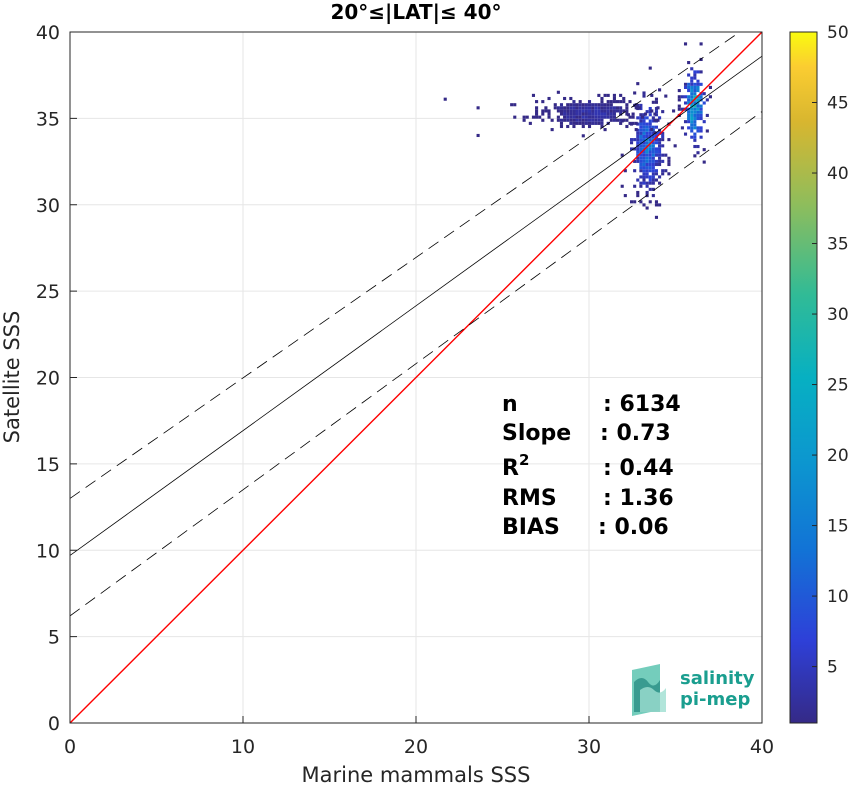 This screenshot has width=851, height=786. Describe the element at coordinates (838, 527) in the screenshot. I see `colorbar-tick-label: 15` at that location.